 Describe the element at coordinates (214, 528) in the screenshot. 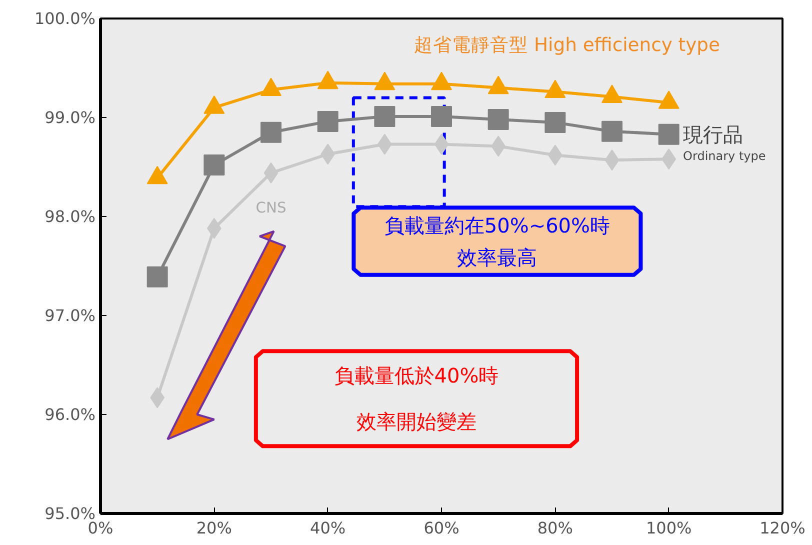

I see `x-tick-label: 20%` at that location.